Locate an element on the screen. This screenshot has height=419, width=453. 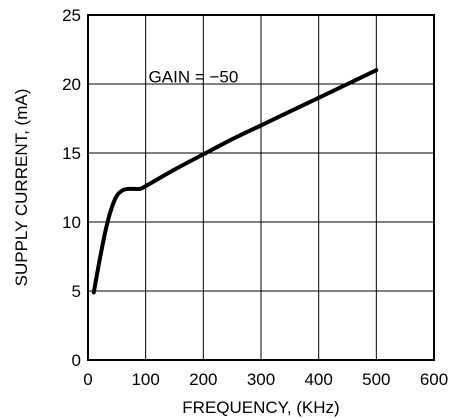
y-tick-label: 20 is located at coordinates (71, 84).